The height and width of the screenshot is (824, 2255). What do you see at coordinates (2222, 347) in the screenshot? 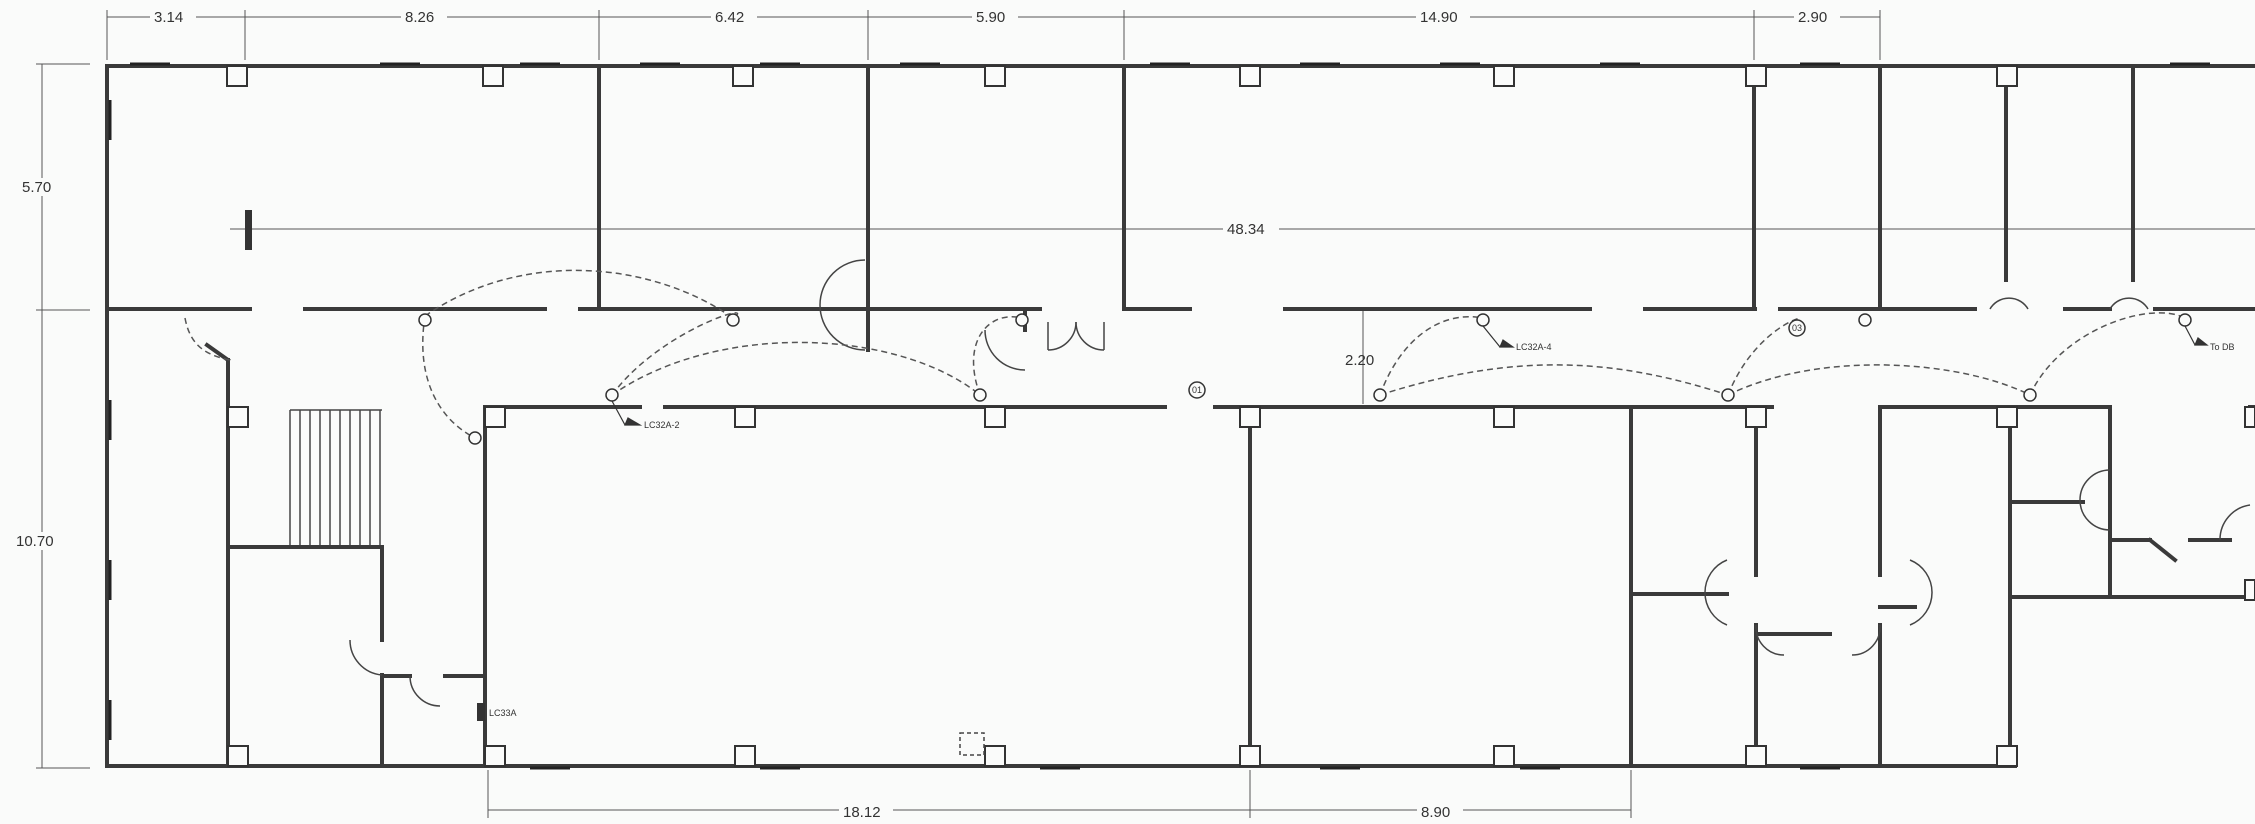
I see `to-db-label: To DB` at bounding box center [2222, 347].